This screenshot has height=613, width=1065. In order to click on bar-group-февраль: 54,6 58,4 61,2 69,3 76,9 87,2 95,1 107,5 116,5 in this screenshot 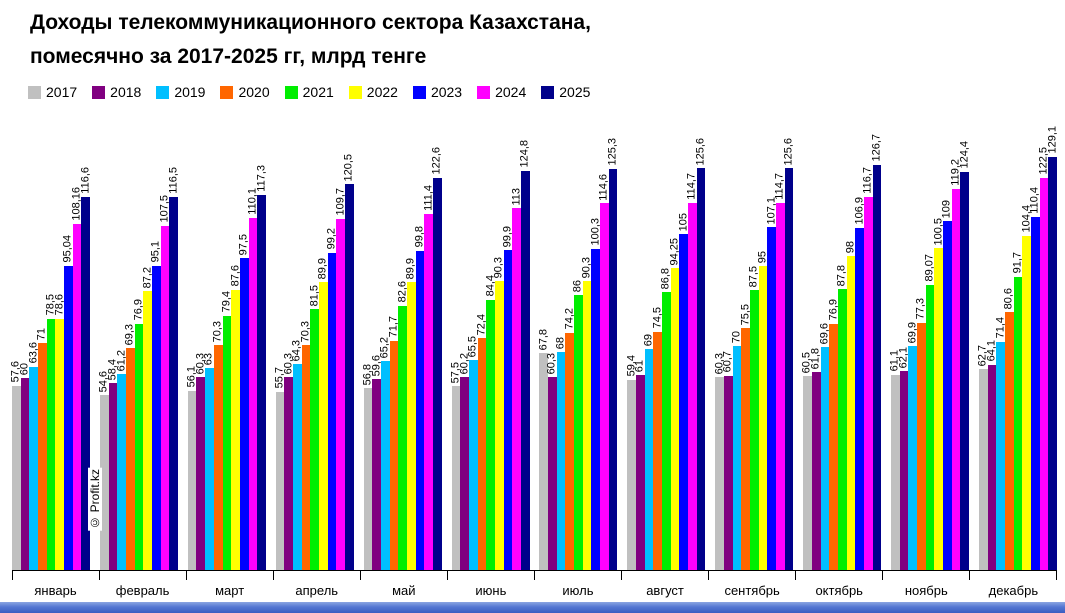, I will do `click(138, 368)`.